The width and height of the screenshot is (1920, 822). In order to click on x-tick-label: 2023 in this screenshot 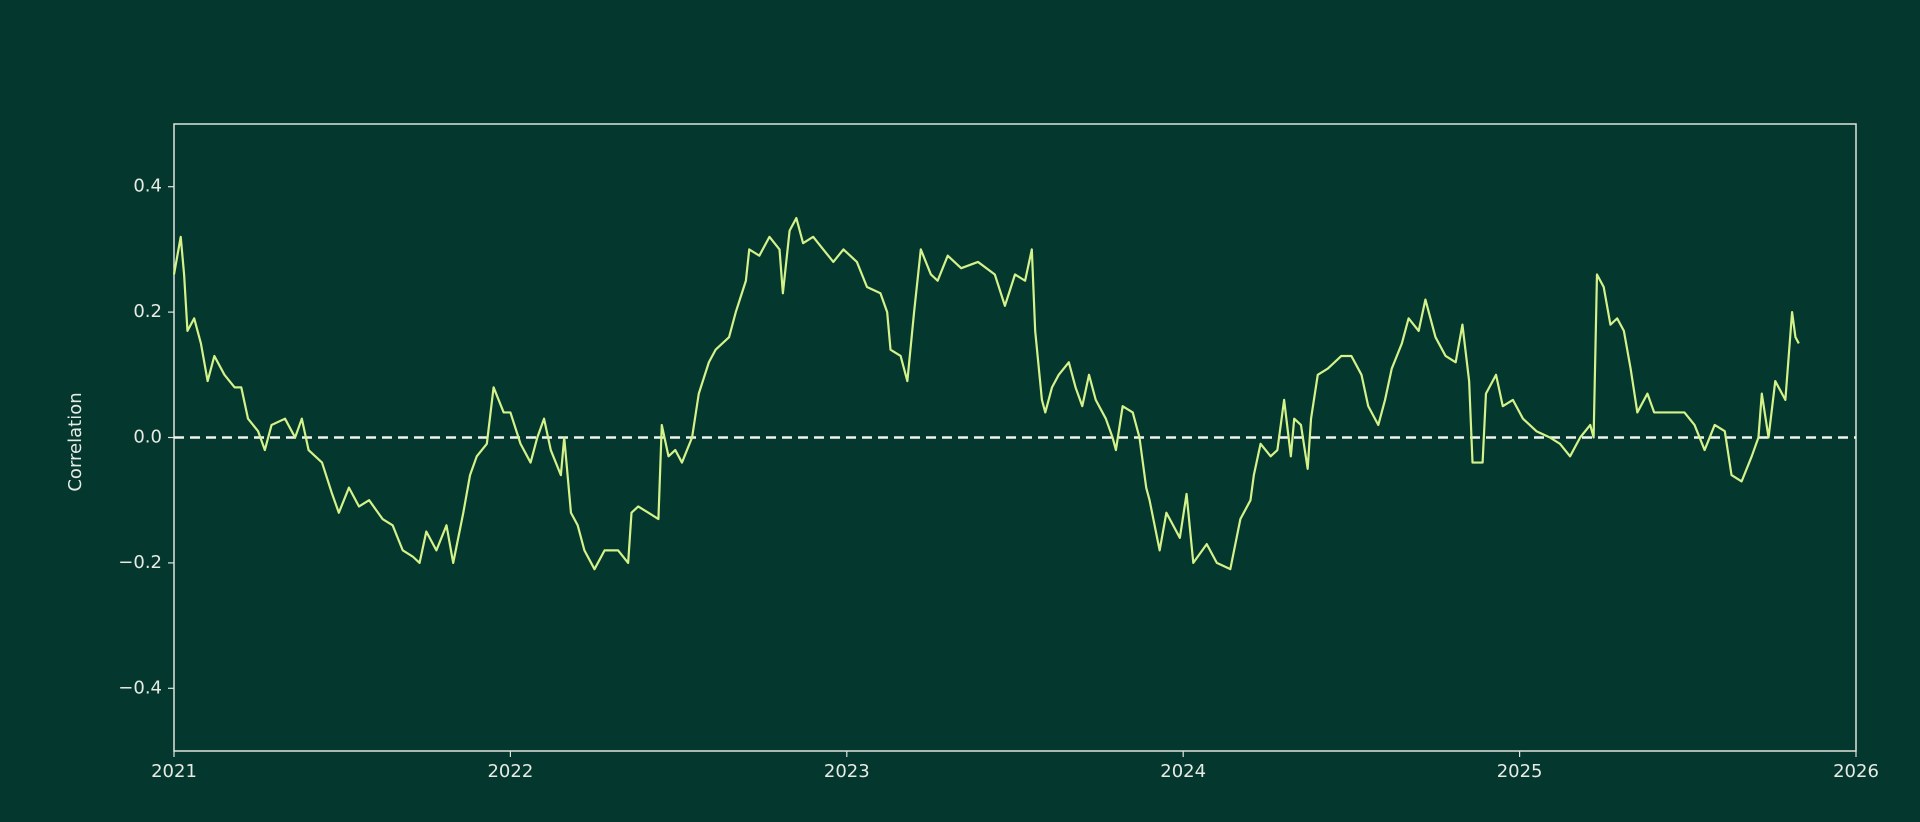, I will do `click(847, 771)`.